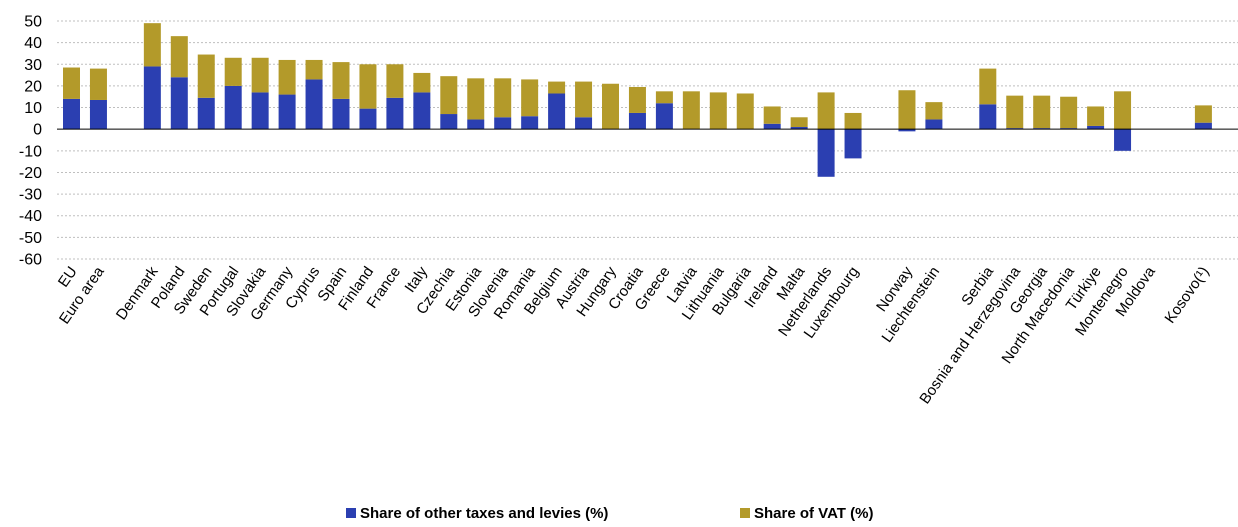 This screenshot has height=527, width=1238. Describe the element at coordinates (1186, 295) in the screenshot. I see `x-category-label: Kosovo(¹)` at that location.